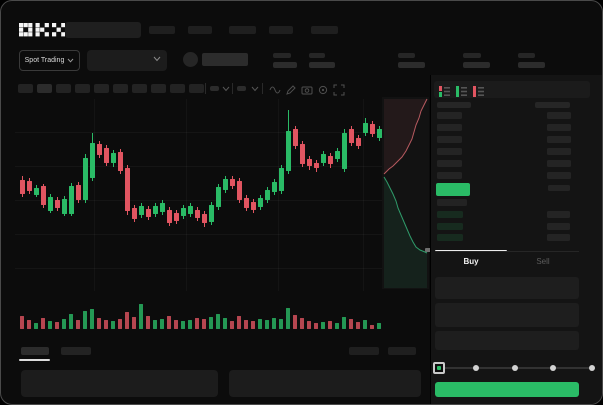  Describe the element at coordinates (127, 60) in the screenshot. I see `pair-selector` at that location.